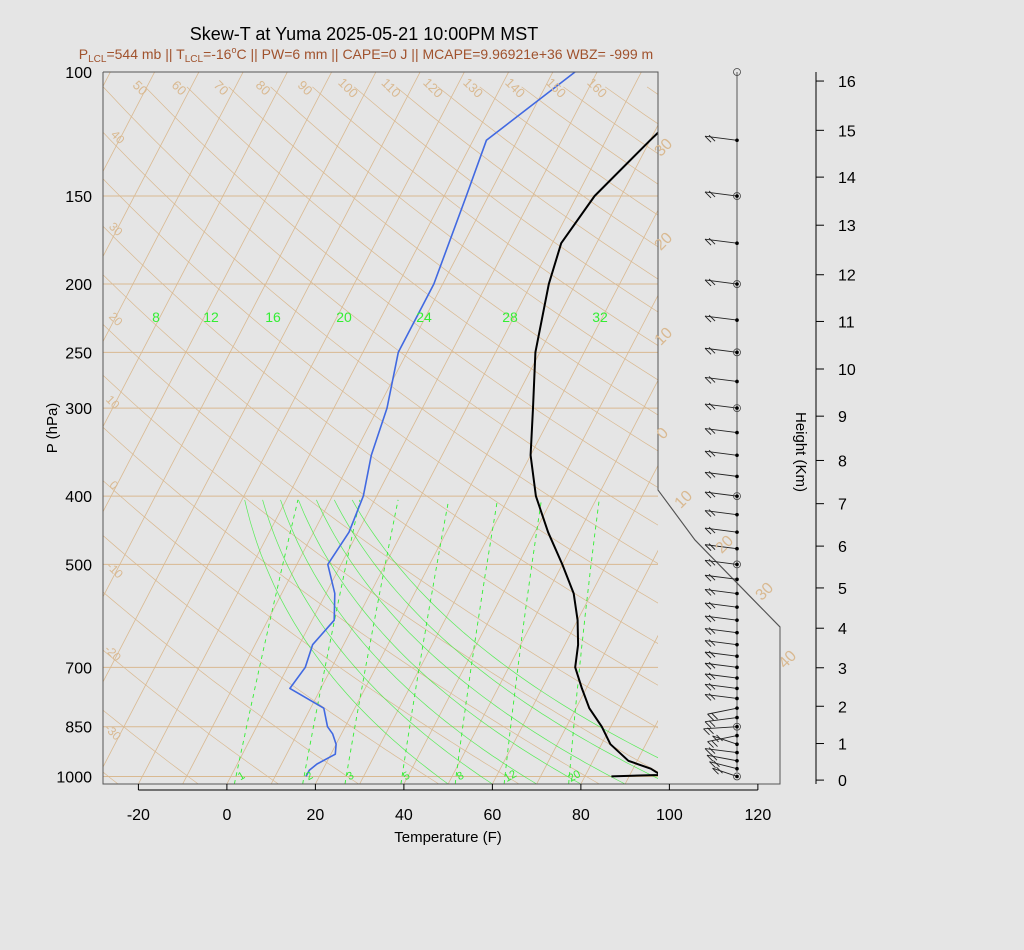 This screenshot has width=1024, height=950. Describe the element at coordinates (842, 547) in the screenshot. I see `height-tick-label: 6` at that location.